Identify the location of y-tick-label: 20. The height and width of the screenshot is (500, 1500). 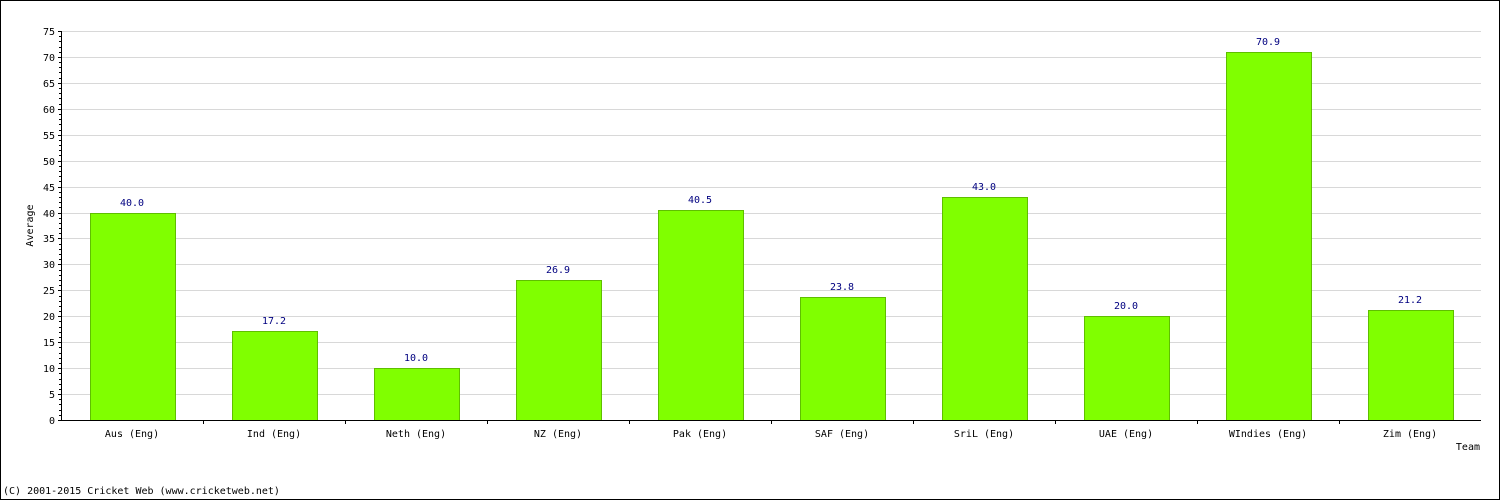
(49, 317).